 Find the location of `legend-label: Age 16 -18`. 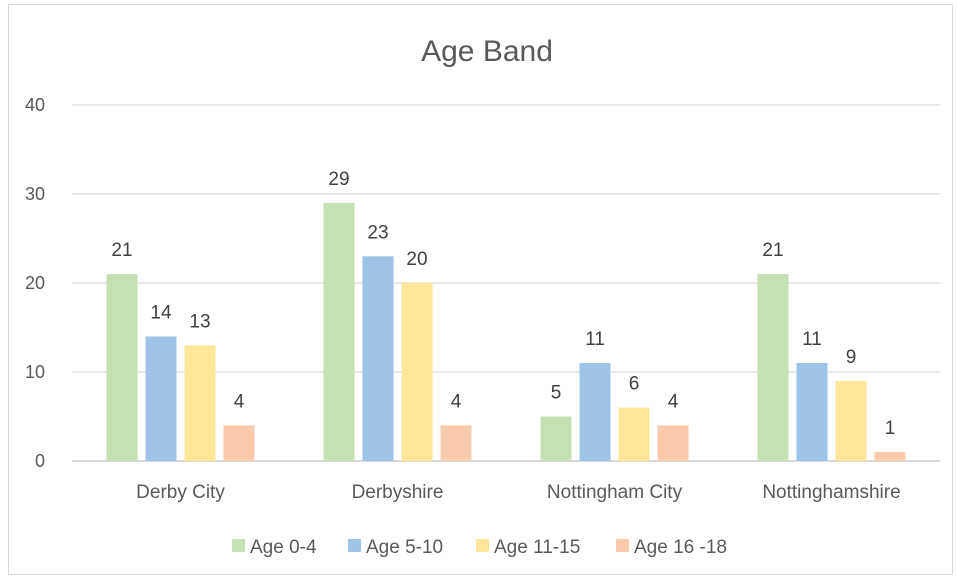

legend-label: Age 16 -18 is located at coordinates (680, 547).